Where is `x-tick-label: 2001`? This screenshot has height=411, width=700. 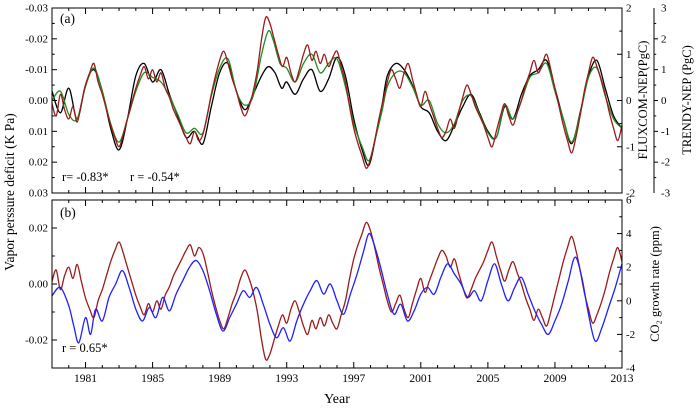
x-tick-label: 2001 is located at coordinates (420, 379).